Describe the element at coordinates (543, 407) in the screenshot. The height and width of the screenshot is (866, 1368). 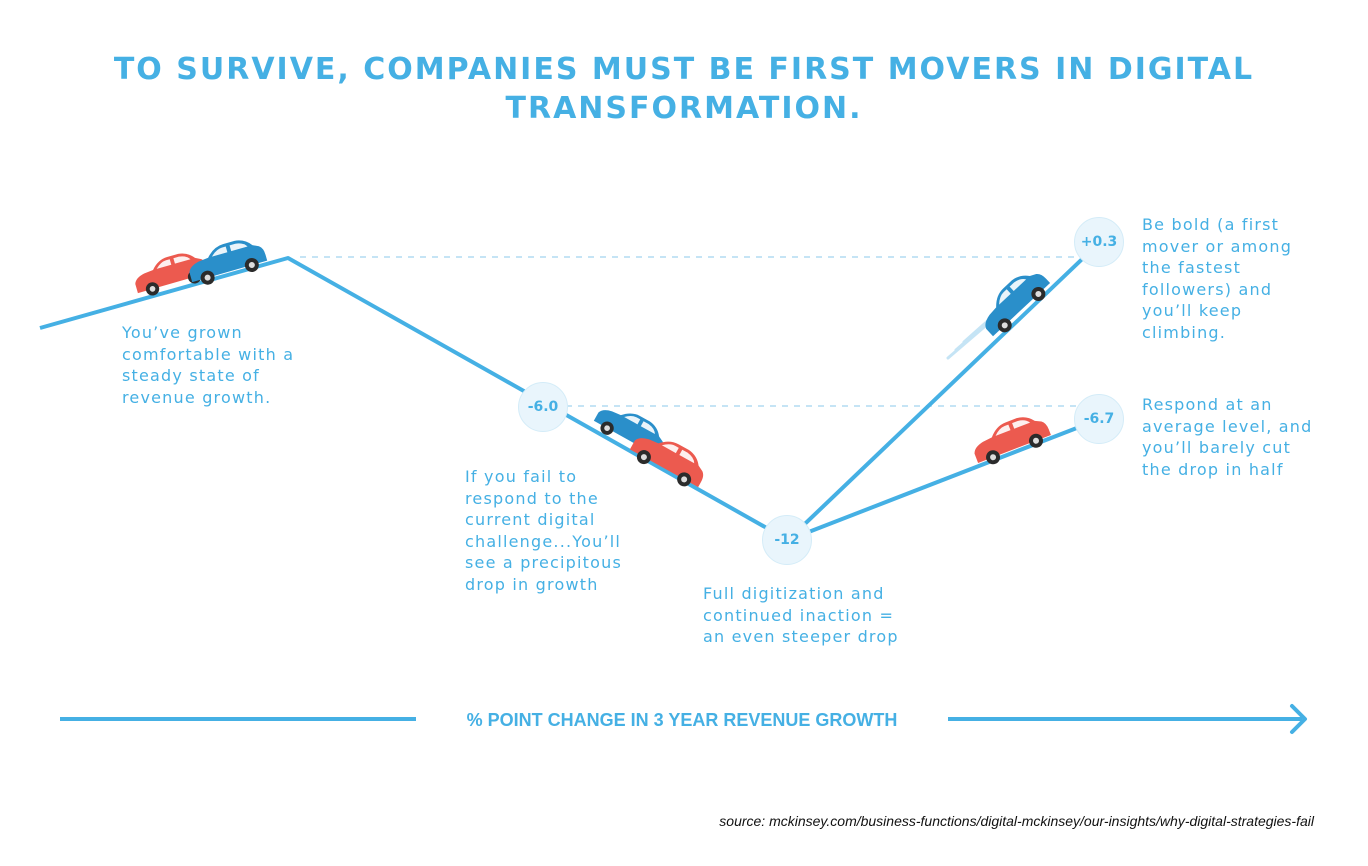
I see `value-badge-fail: -6.0` at that location.